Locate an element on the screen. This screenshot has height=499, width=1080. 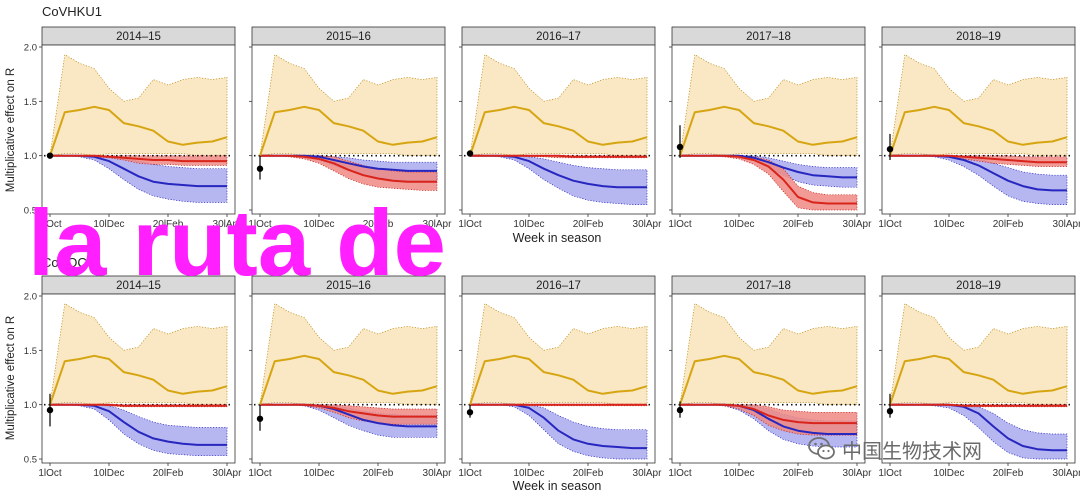
x-axis-label: Week in season is located at coordinates (557, 486).